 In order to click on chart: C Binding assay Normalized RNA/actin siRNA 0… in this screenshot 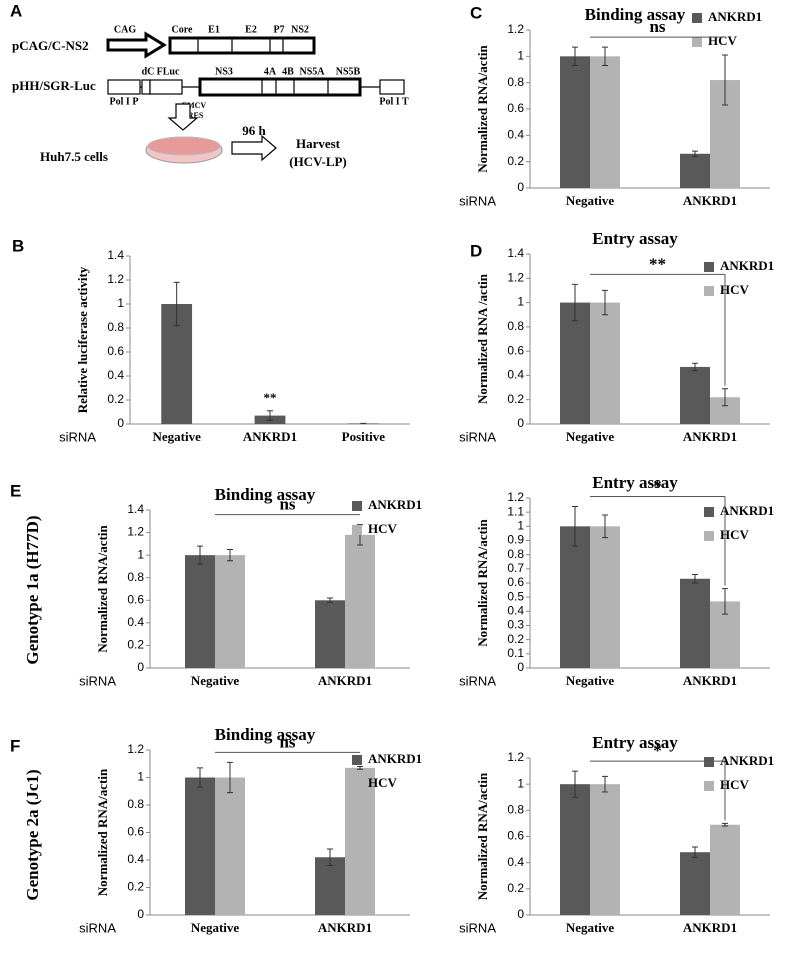, I will do `click(614, 105)`.